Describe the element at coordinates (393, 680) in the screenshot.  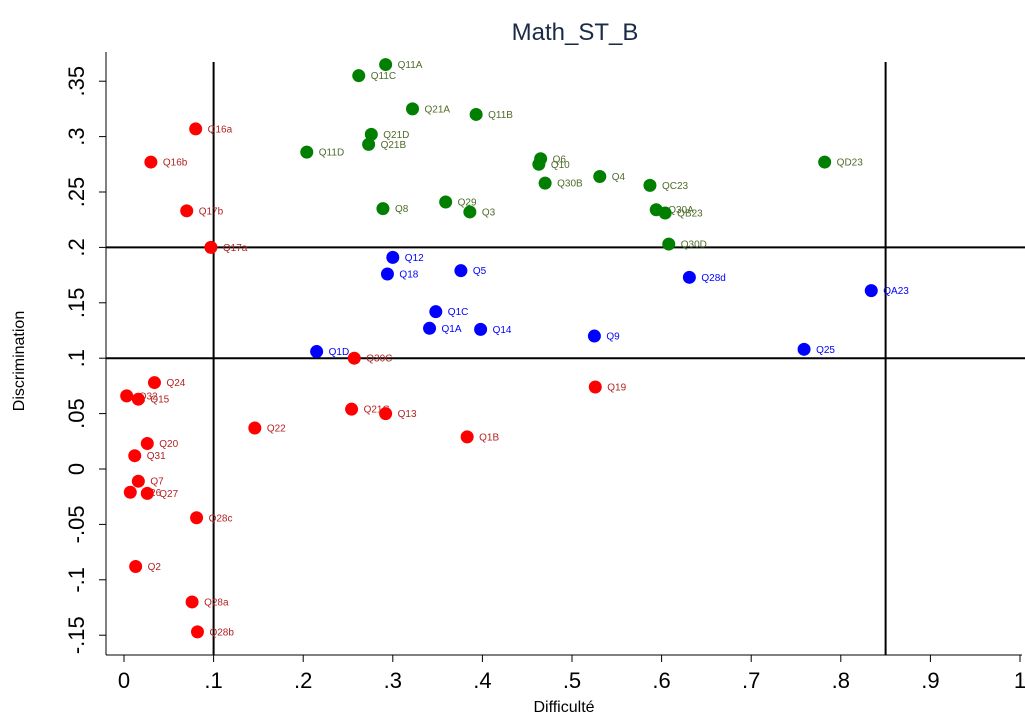
I see `x-tick-label: .3` at that location.